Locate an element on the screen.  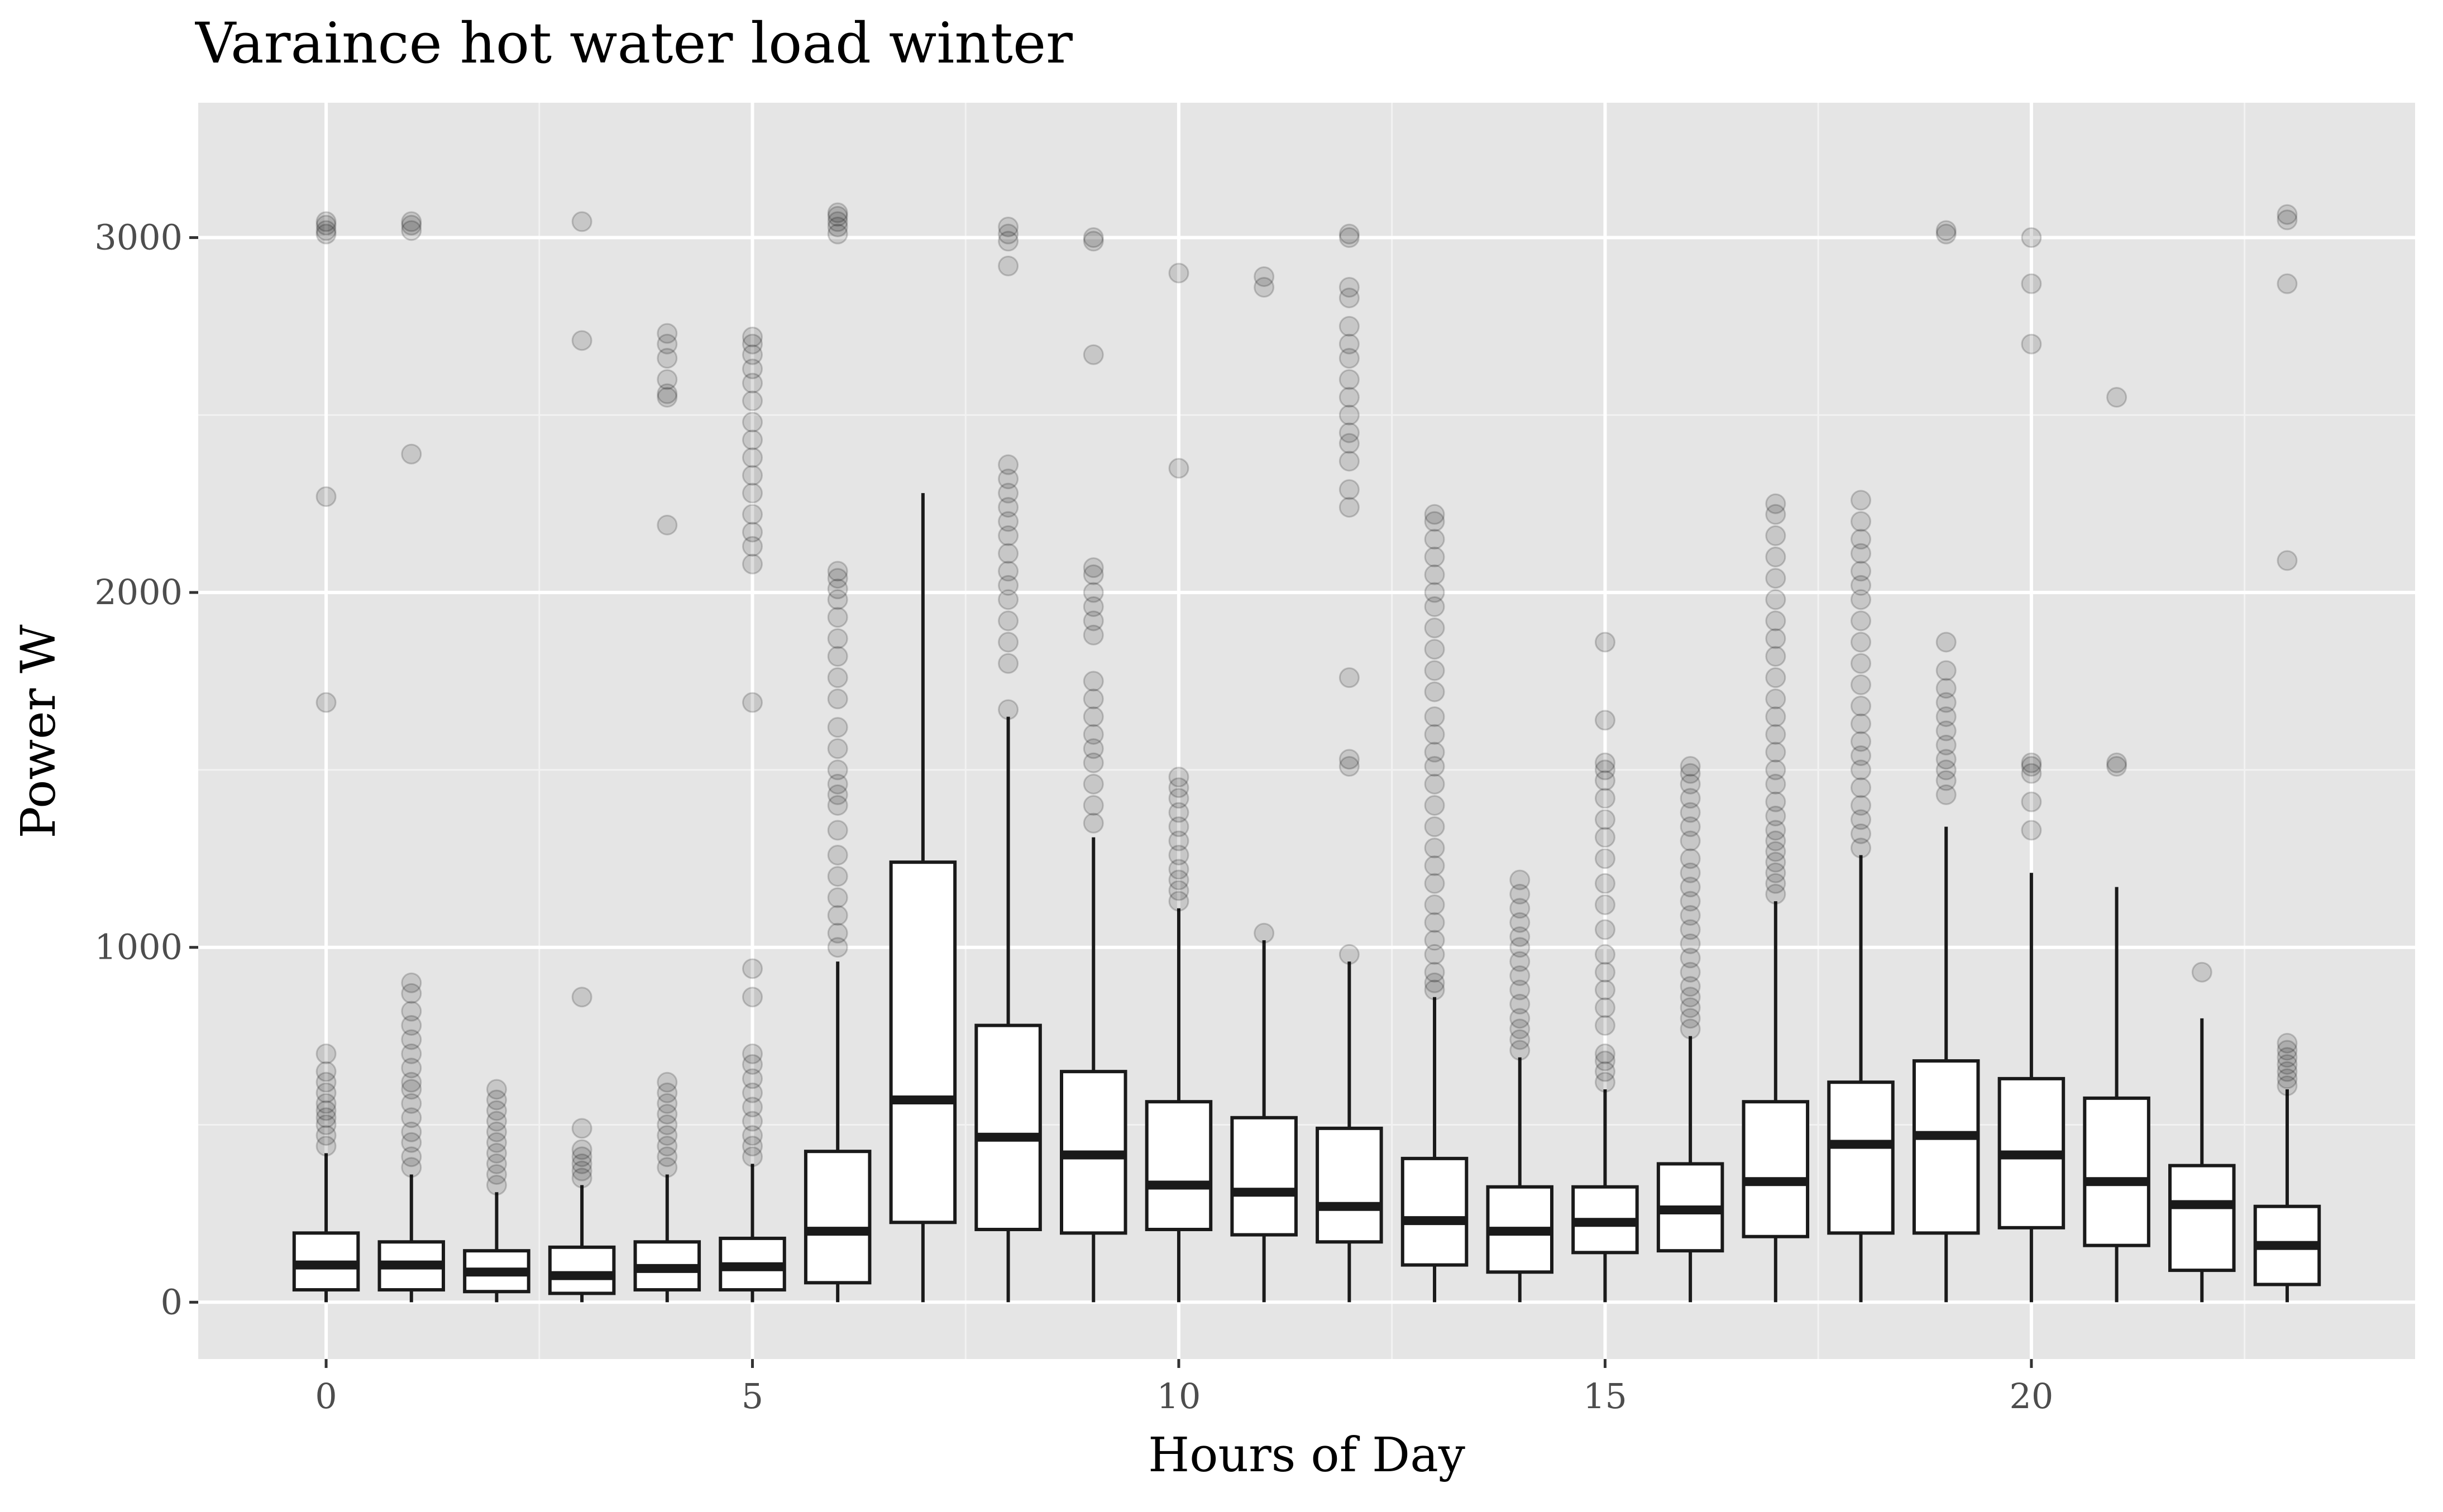
x-axis-title: Hours of Day is located at coordinates (1306, 1455).